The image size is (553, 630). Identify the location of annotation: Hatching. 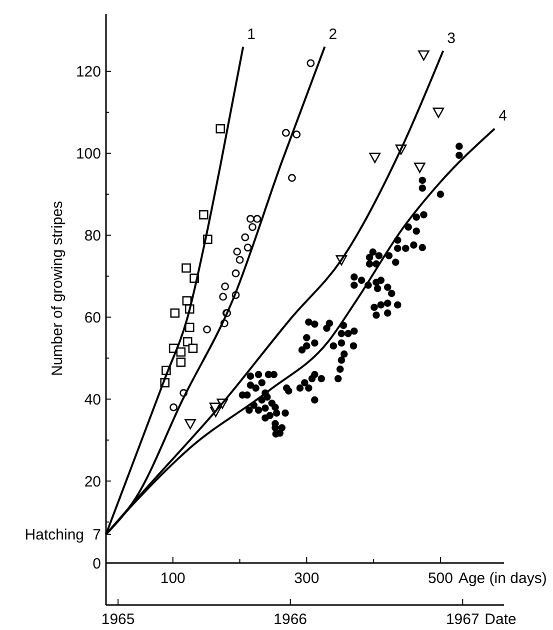
(54, 535).